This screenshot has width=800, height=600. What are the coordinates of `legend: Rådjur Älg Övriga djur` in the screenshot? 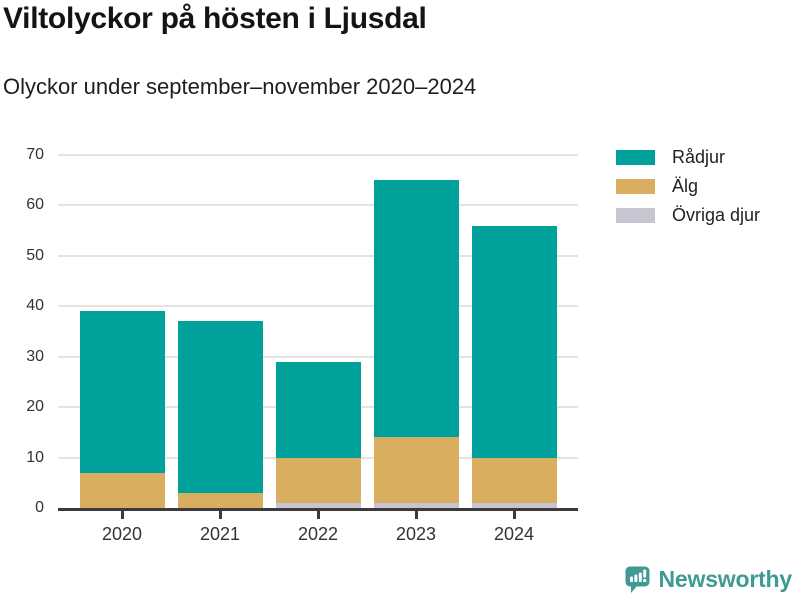 It's located at (688, 192).